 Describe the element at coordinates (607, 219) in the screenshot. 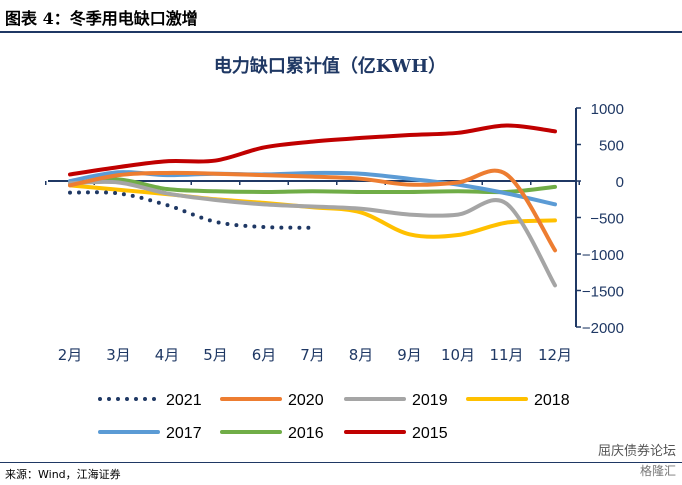

I see `y-tick-label: −500` at that location.